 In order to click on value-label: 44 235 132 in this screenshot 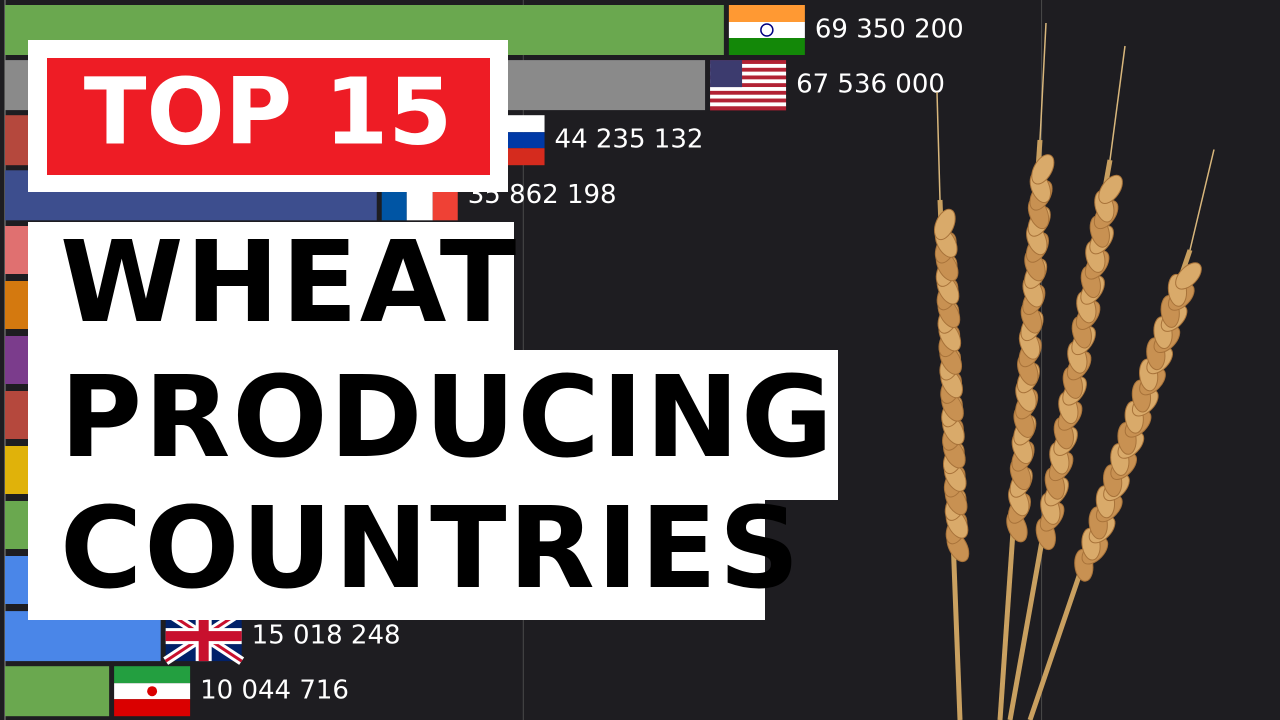, I will do `click(629, 140)`.